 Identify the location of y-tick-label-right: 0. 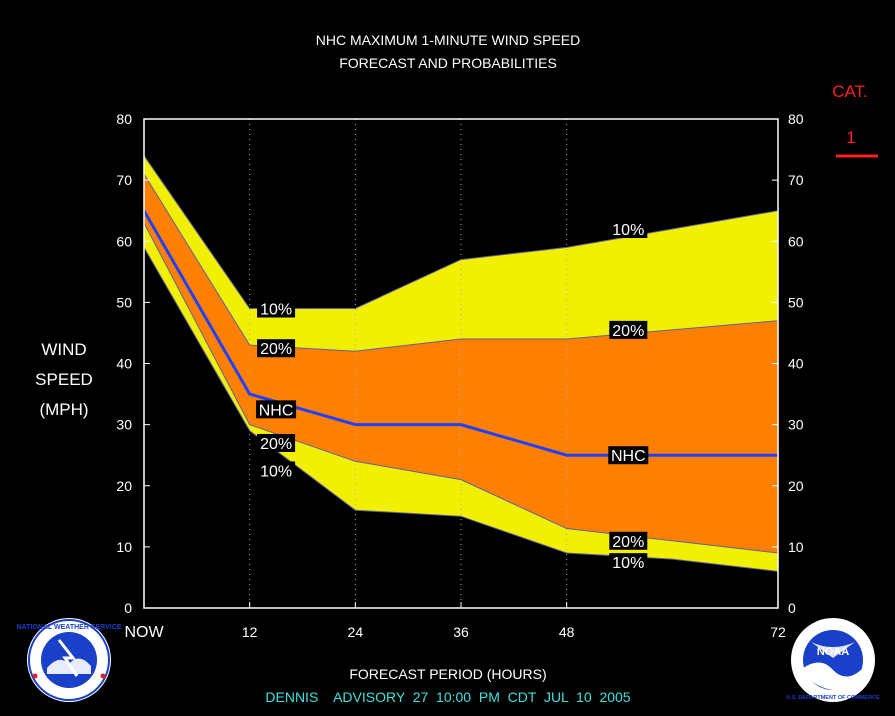
(792, 608).